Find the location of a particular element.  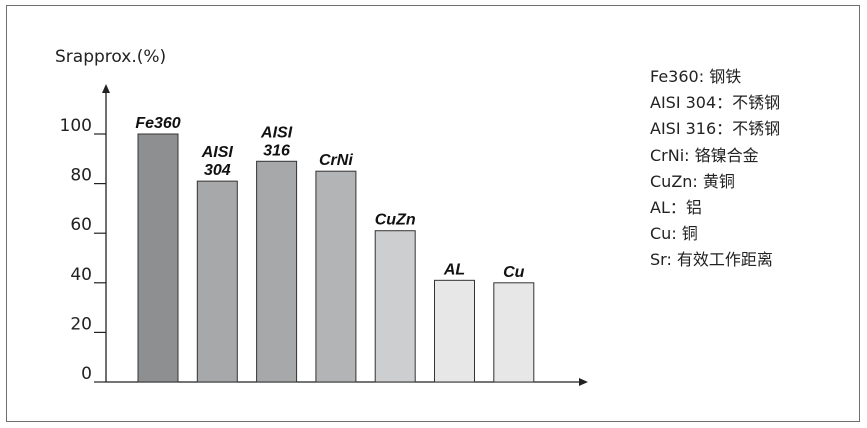

y-tick-label: 80 is located at coordinates (81, 176).